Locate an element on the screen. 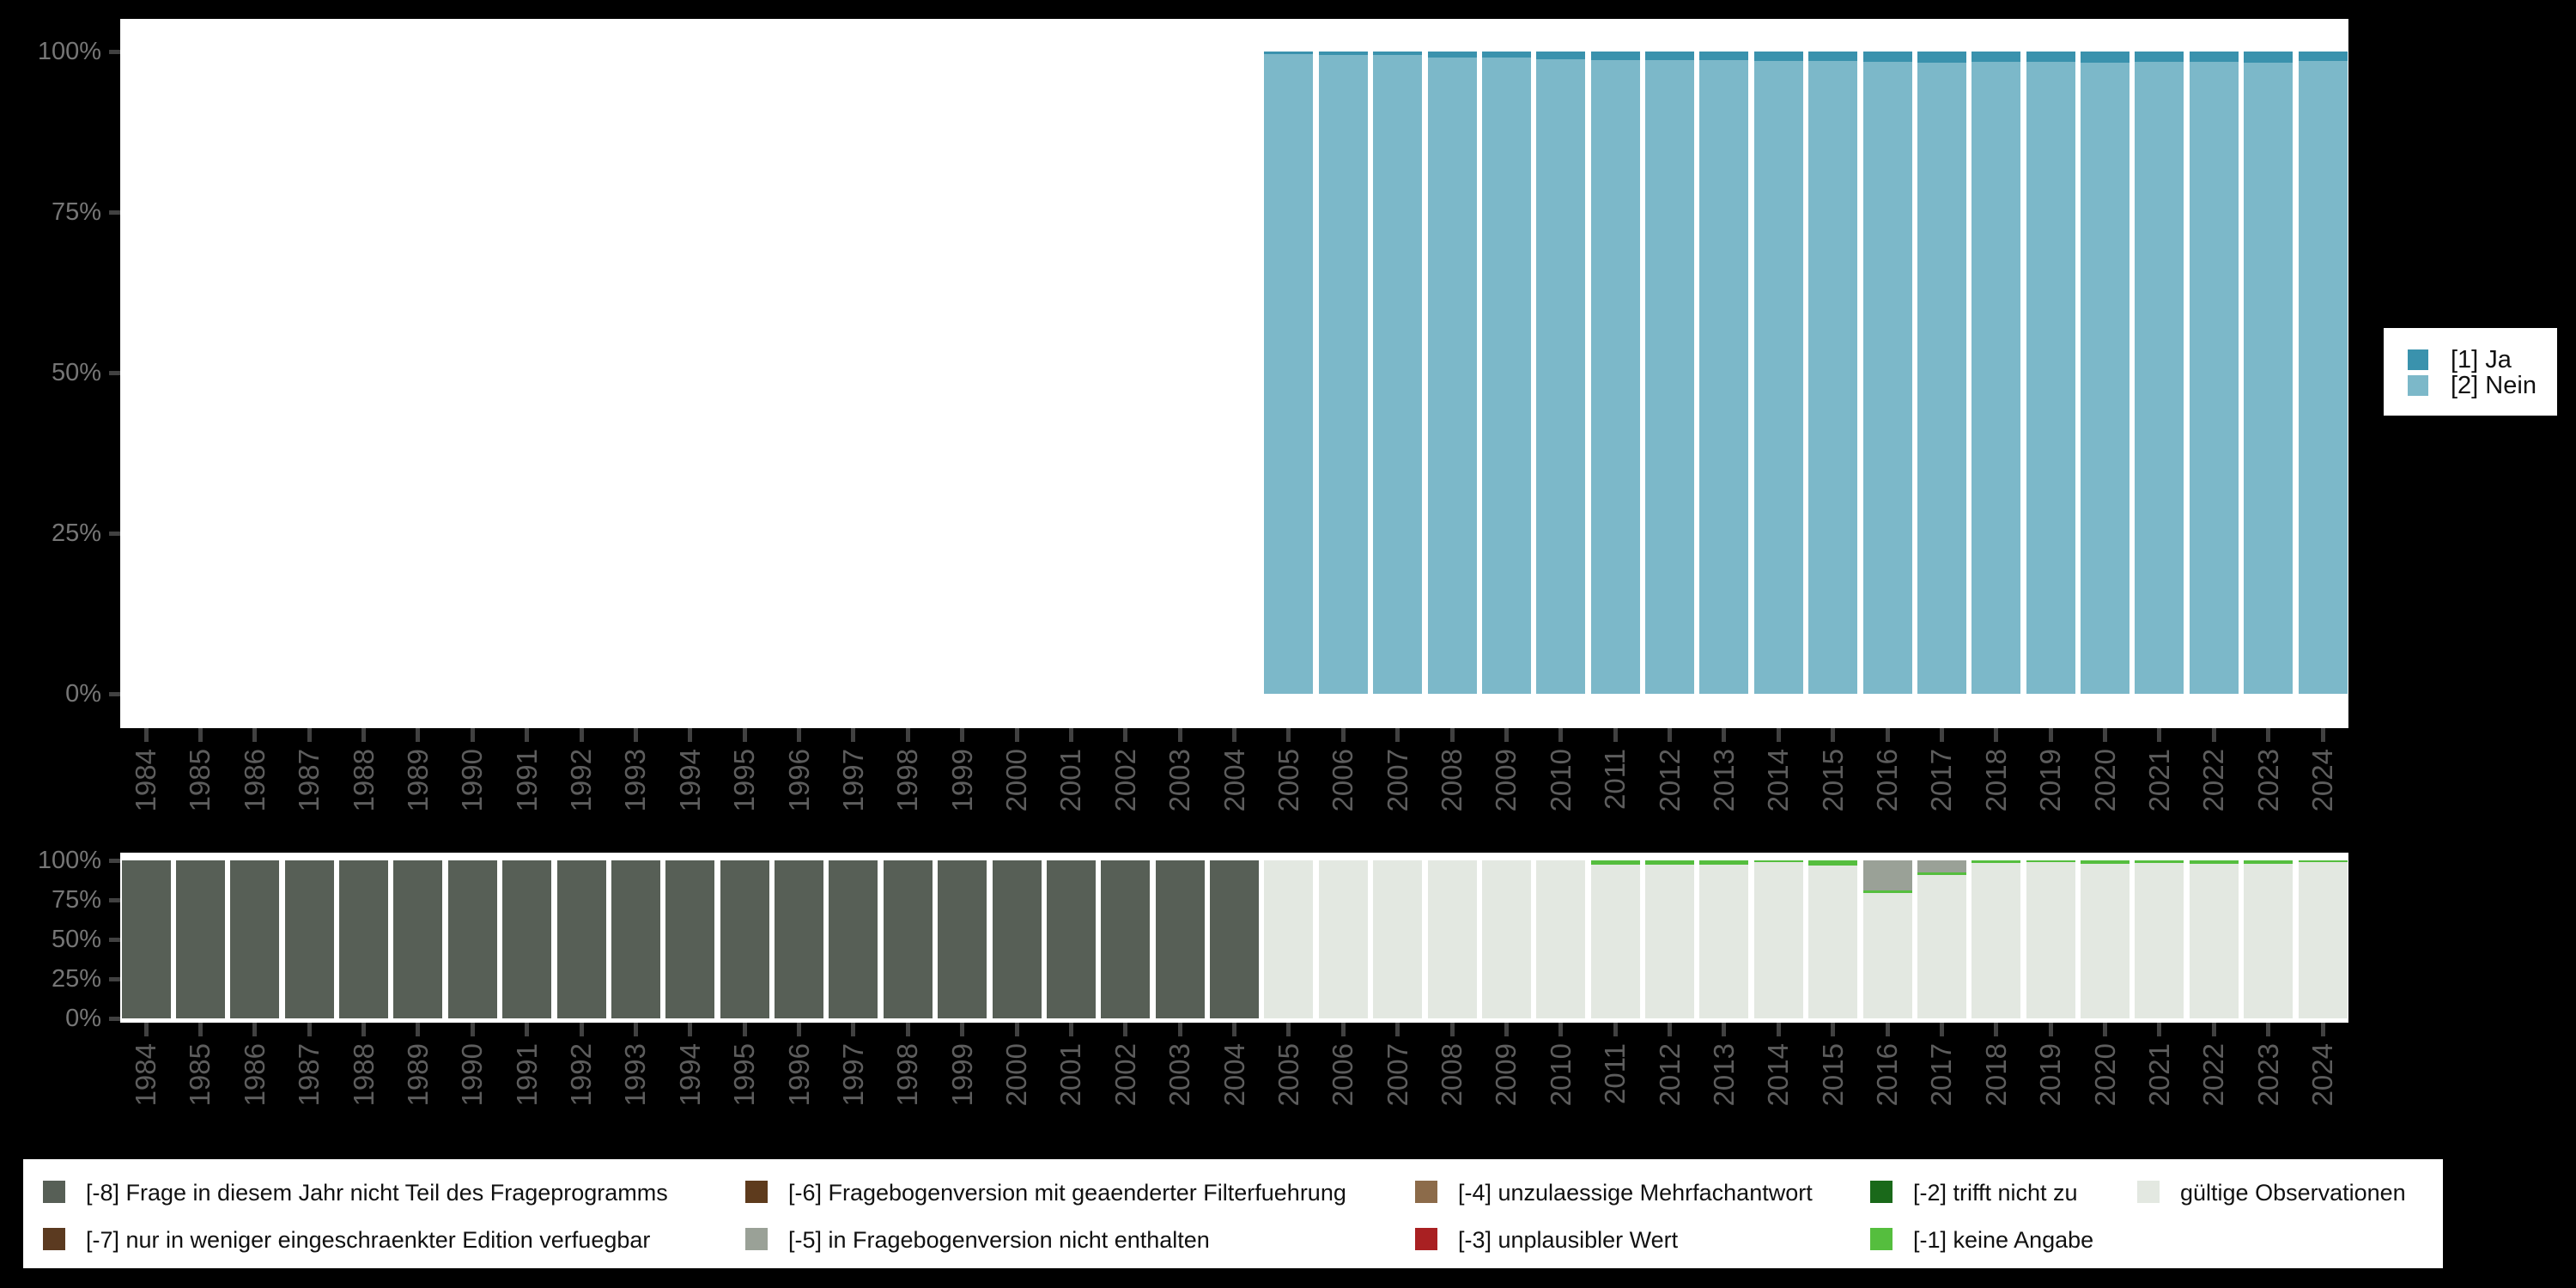 Image resolution: width=2576 pixels, height=1288 pixels. x-axis-tick-label: 1996 is located at coordinates (799, 781).